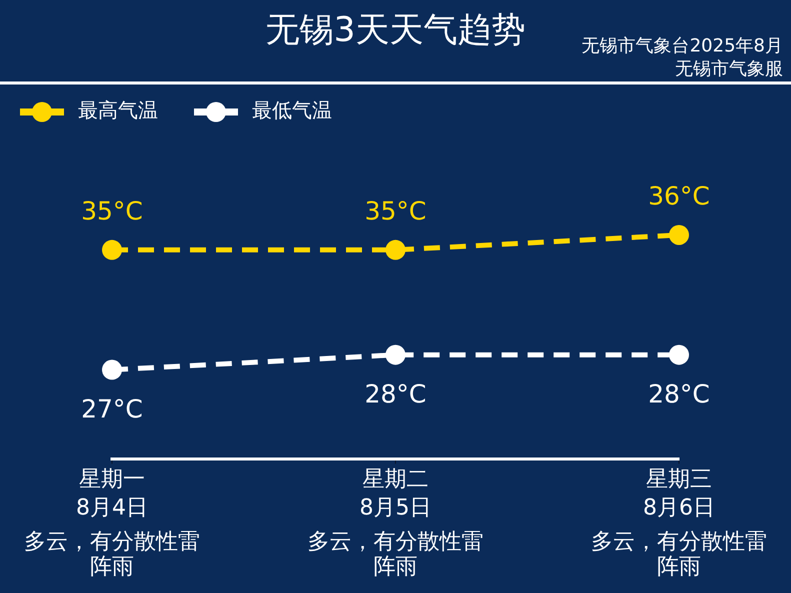 This screenshot has width=791, height=593. What do you see at coordinates (679, 195) in the screenshot?
I see `data-label: 36°C` at bounding box center [679, 195].